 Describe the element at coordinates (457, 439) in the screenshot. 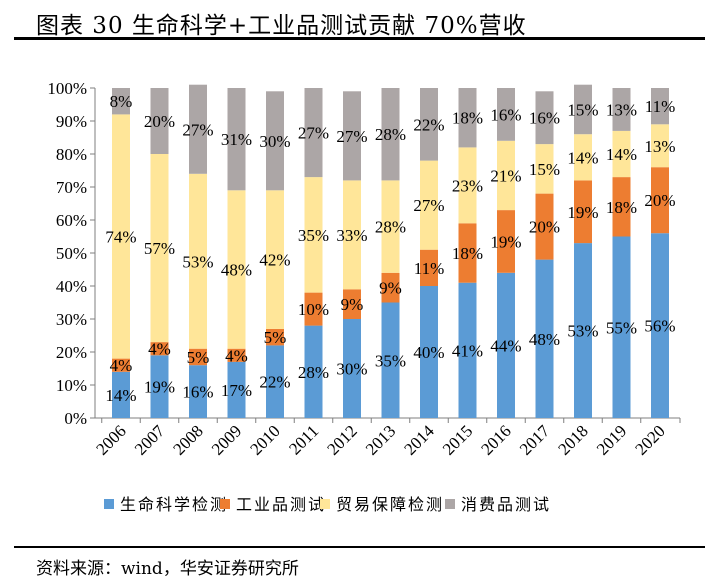

I see `x-tick-label: 2015` at that location.